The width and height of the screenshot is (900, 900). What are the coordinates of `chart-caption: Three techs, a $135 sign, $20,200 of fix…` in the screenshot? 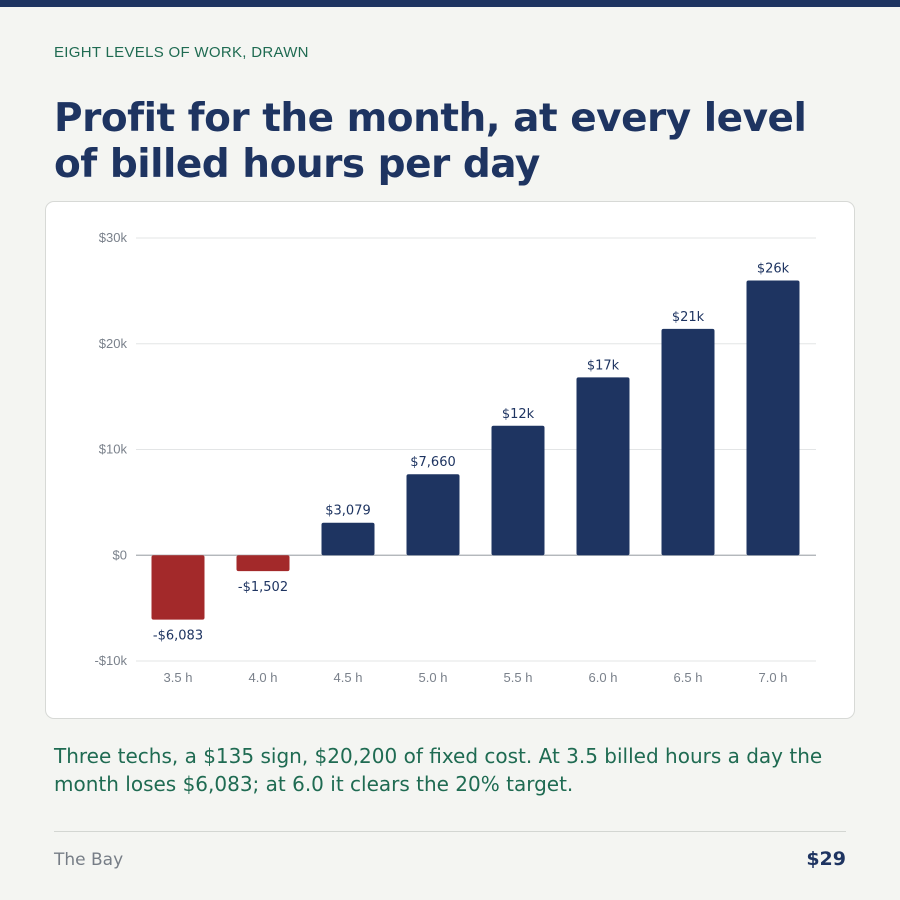 It's located at (438, 770).